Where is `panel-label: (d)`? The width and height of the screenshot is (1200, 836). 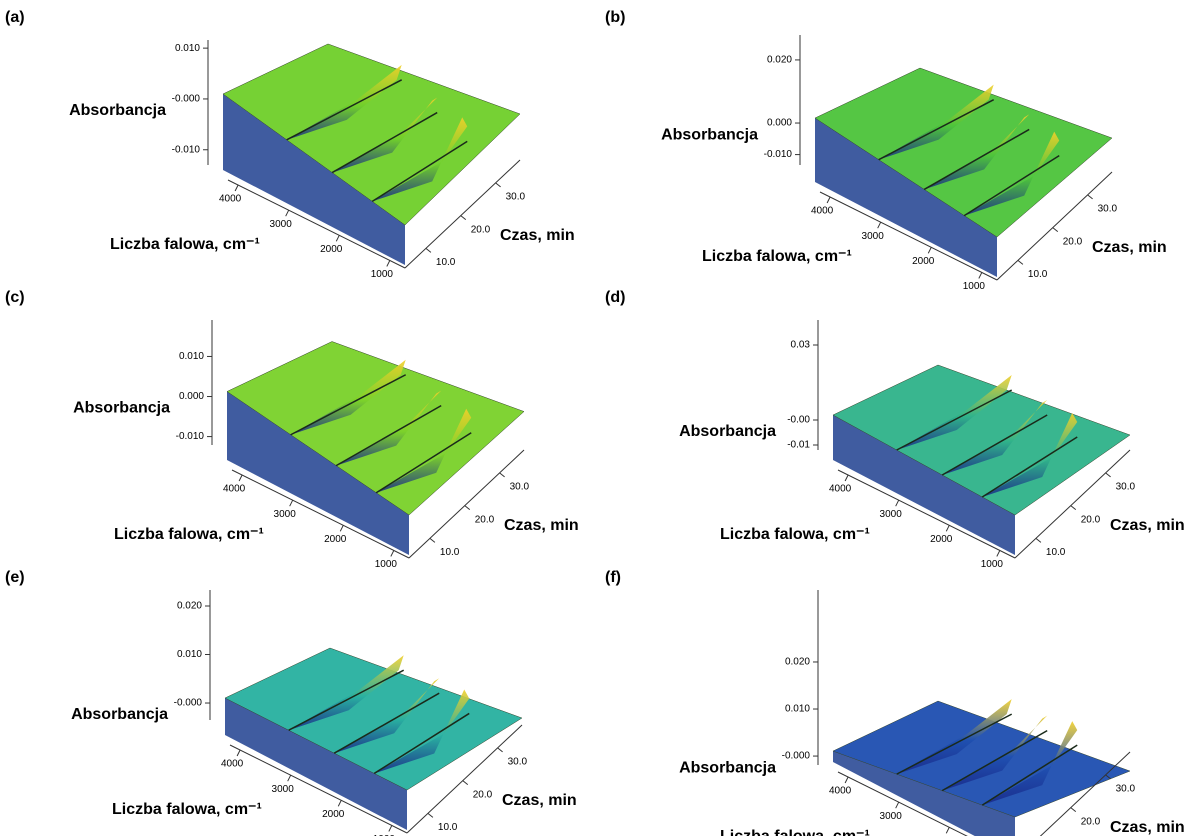
panel-label: (d) is located at coordinates (615, 297).